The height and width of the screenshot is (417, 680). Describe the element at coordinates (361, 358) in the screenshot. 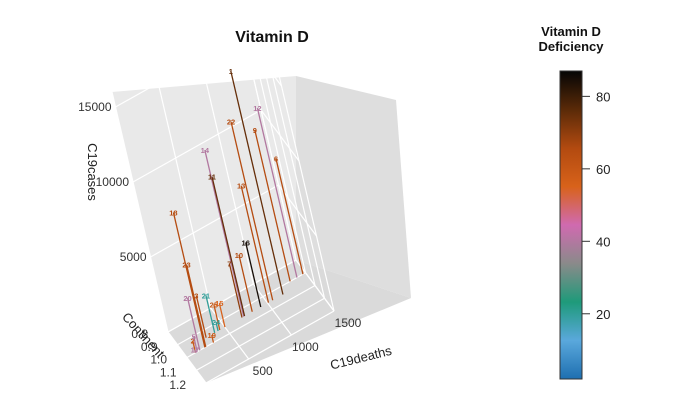

I see `x-axis-label: C19deaths` at that location.